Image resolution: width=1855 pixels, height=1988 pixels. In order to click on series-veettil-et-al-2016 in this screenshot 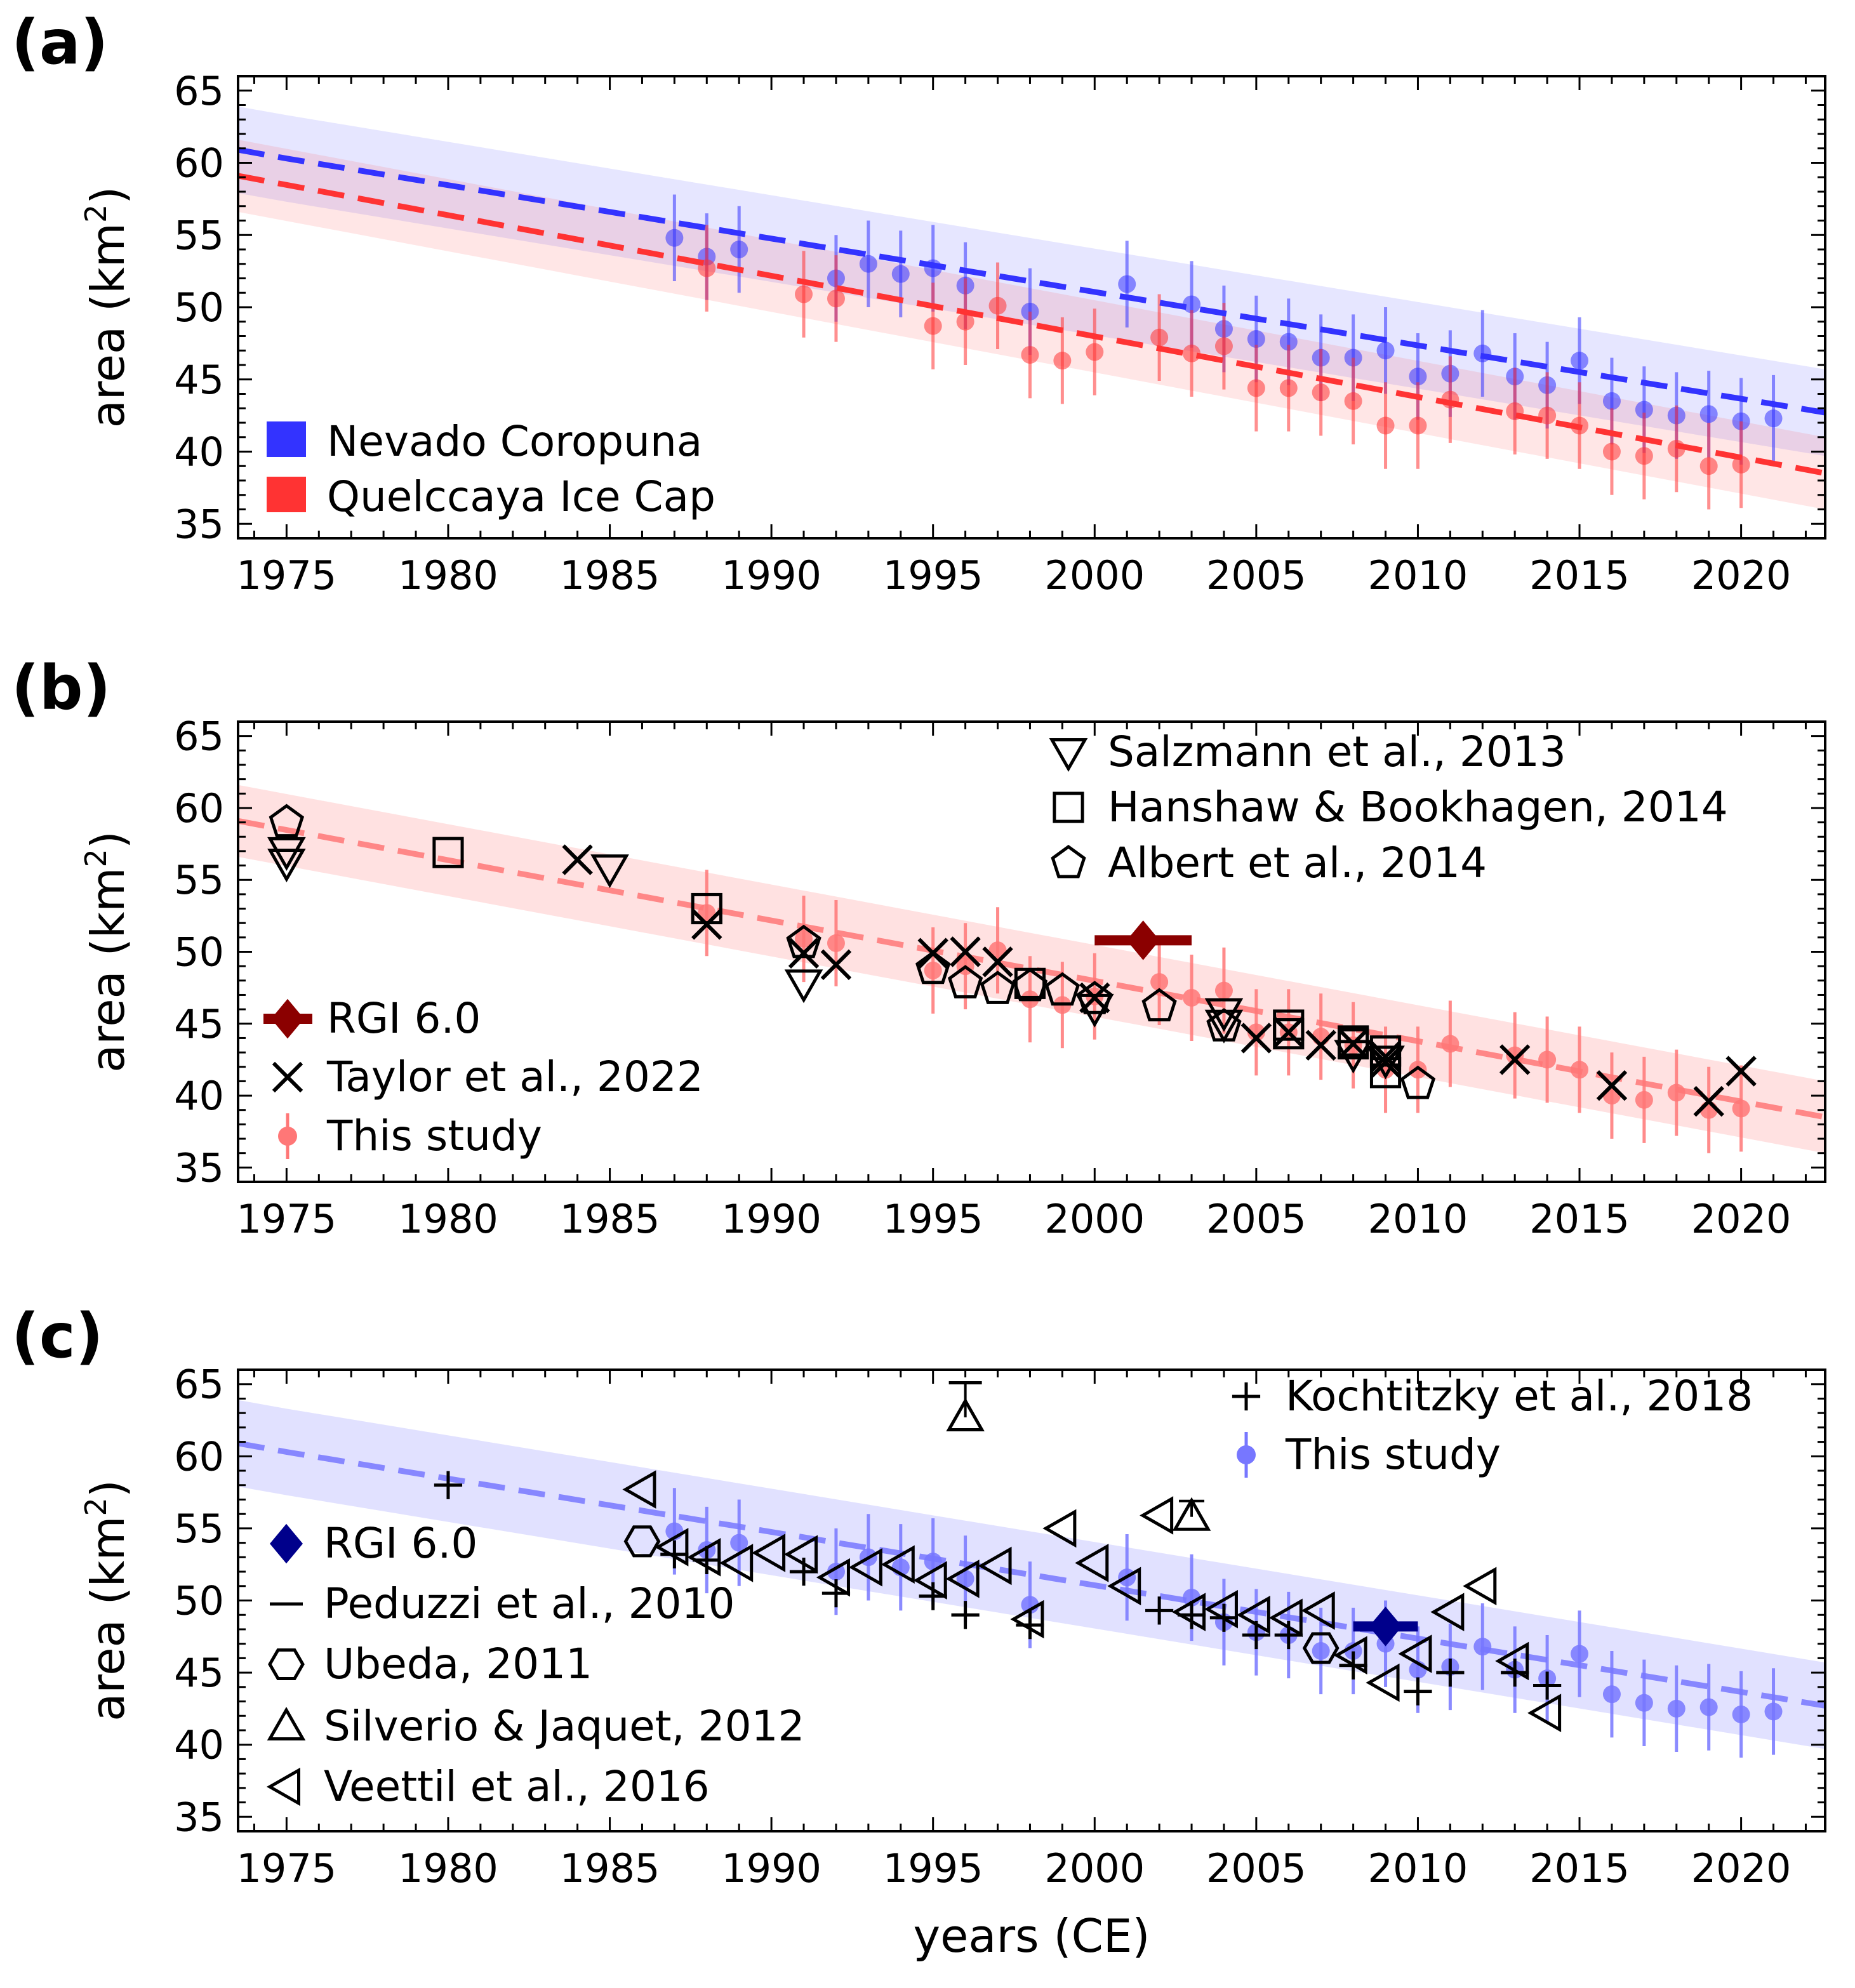, I will do `click(1092, 1601)`.